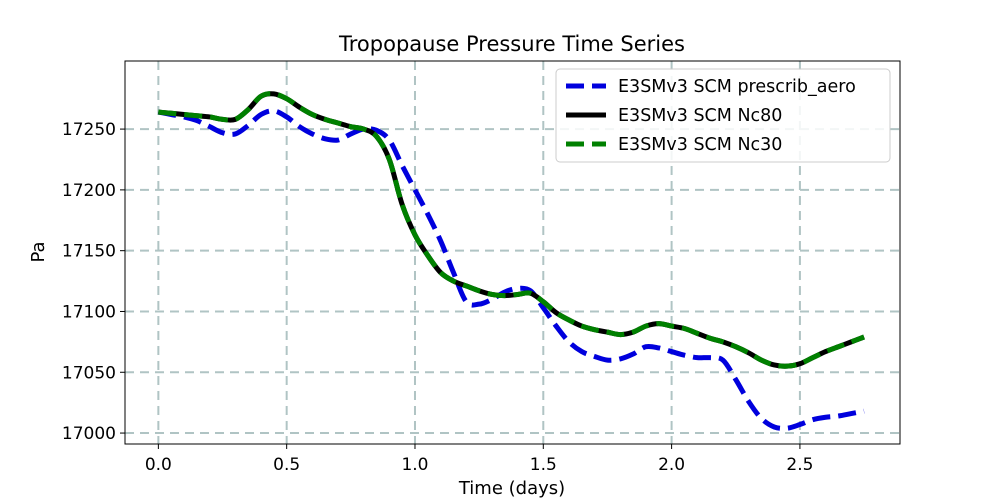 This screenshot has width=1000, height=500. Describe the element at coordinates (671, 465) in the screenshot. I see `x-tick-label: 2.0` at that location.